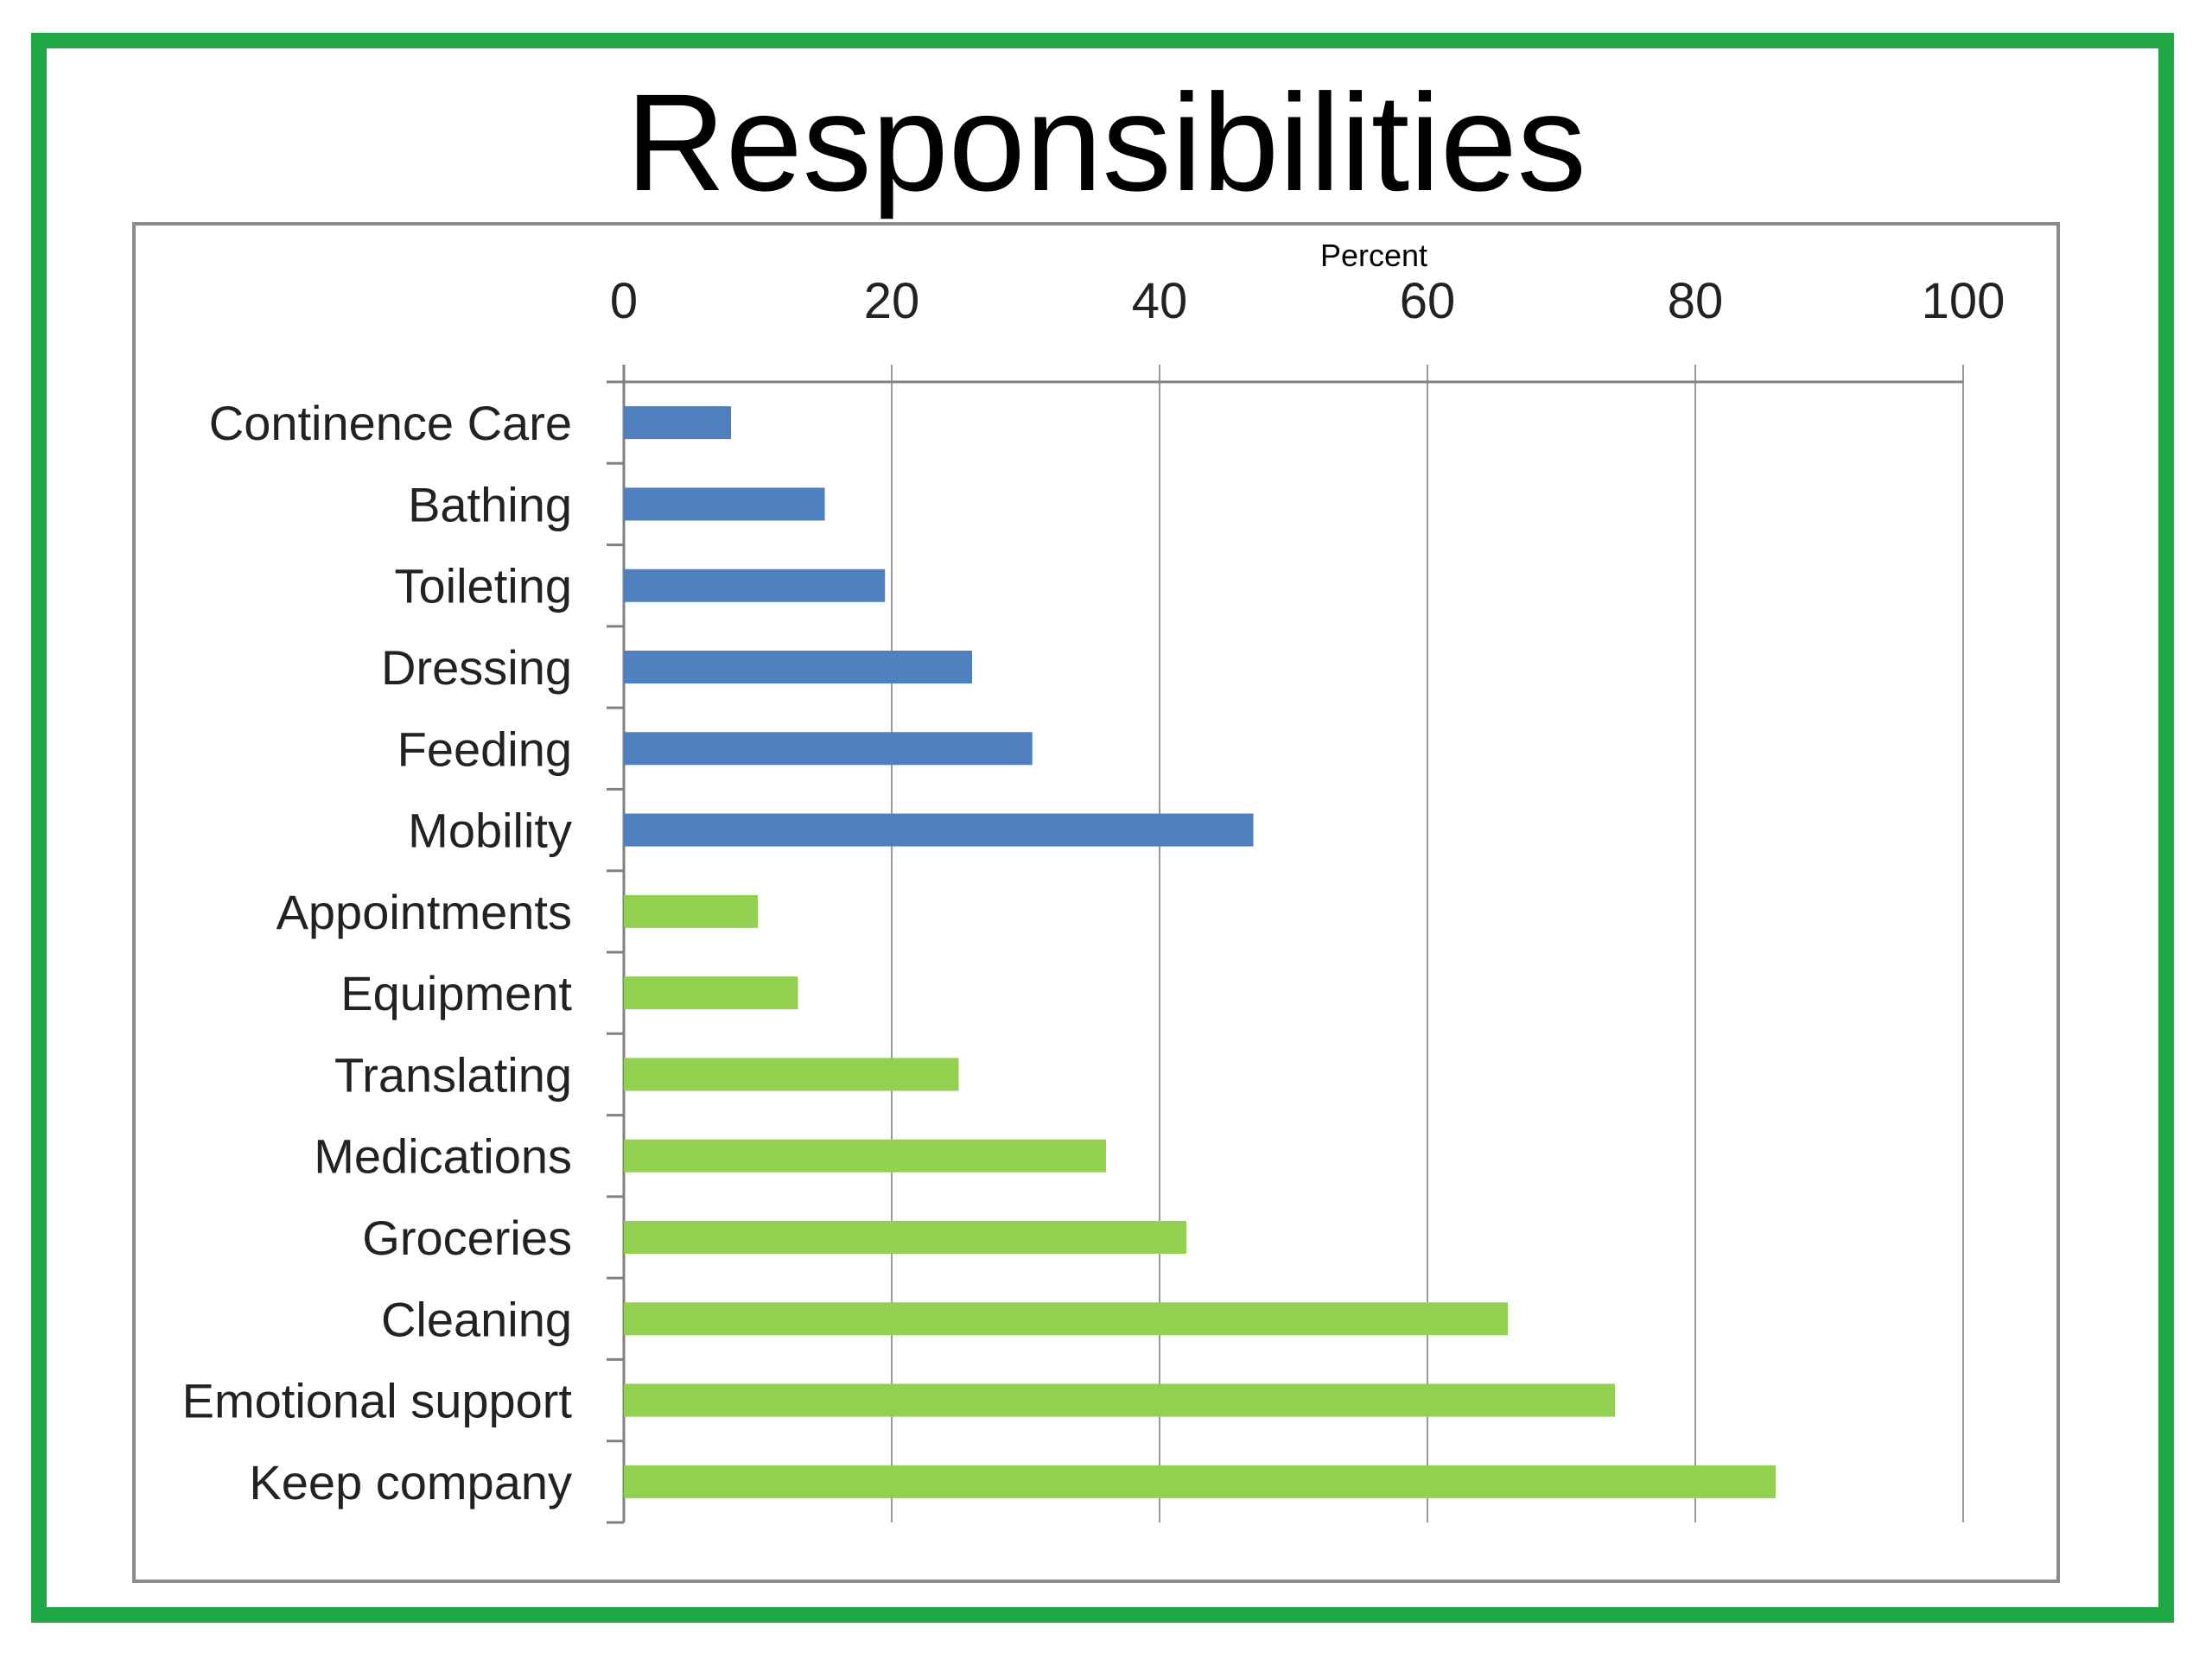  What do you see at coordinates (939, 830) in the screenshot?
I see `bar-mobility` at bounding box center [939, 830].